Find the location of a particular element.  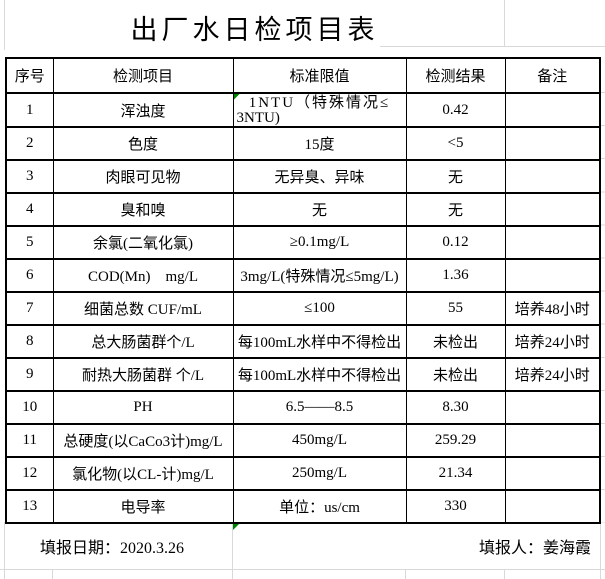

gridline-footer-divider is located at coordinates (232, 546).